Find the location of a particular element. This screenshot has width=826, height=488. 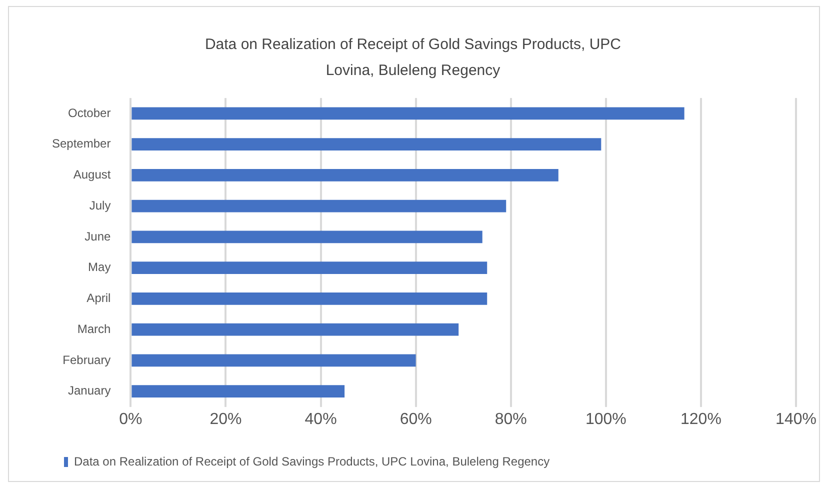

legend-label: Data on Realization of Receipt of Gold Savings Products, UPC Lovina, Buleleng Regency is located at coordinates (312, 461).